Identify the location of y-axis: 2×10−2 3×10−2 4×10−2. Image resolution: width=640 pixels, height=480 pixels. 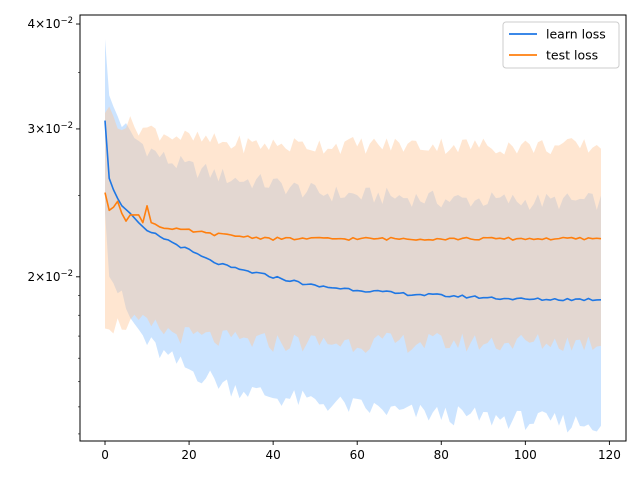
(54, 225).